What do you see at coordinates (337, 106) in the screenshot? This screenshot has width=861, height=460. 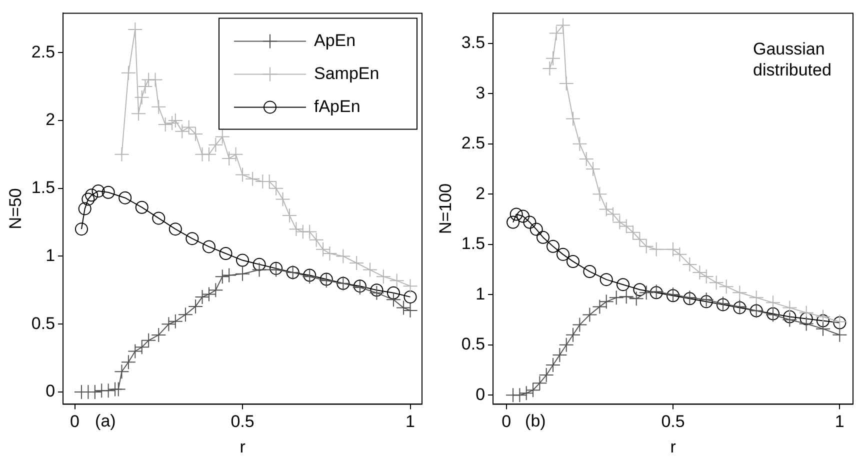 I see `legend-label: fApEn` at bounding box center [337, 106].